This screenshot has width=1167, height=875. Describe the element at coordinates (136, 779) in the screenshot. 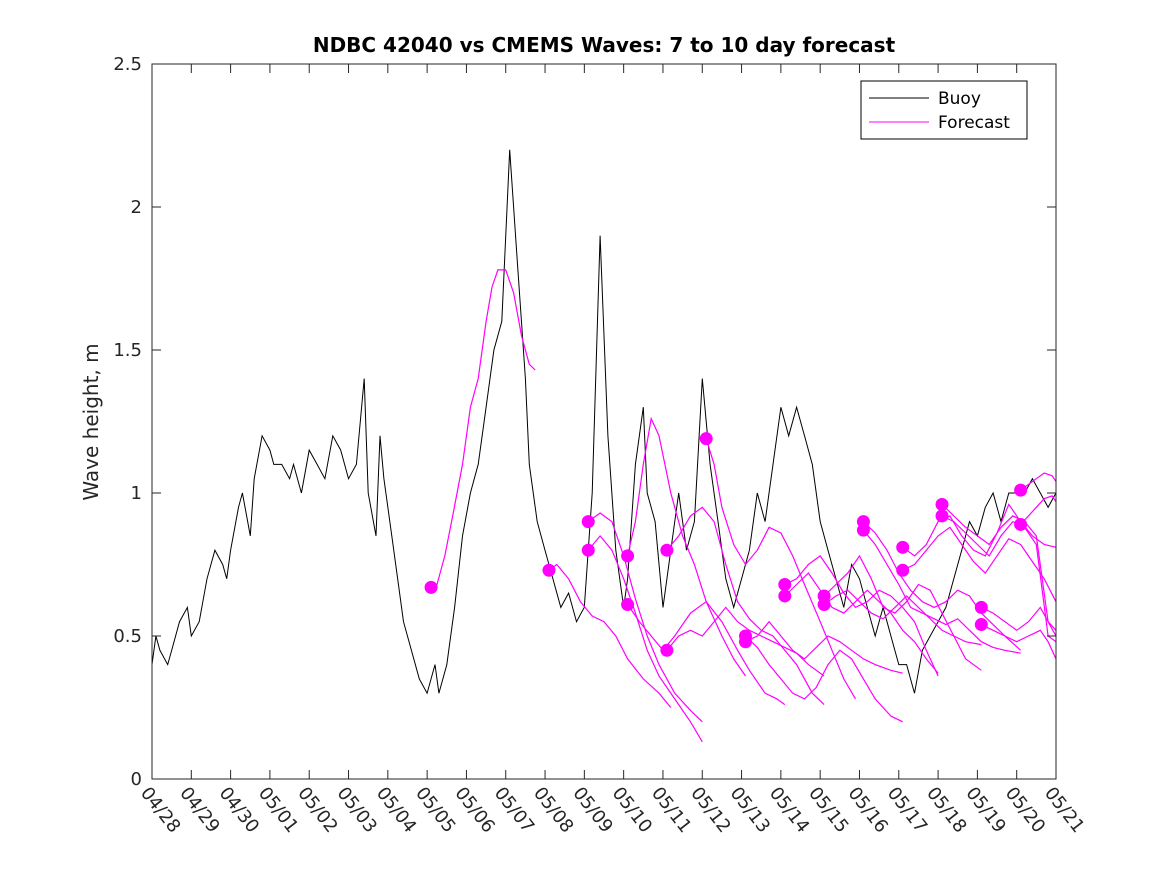

I see `y-tick-label: 0` at that location.